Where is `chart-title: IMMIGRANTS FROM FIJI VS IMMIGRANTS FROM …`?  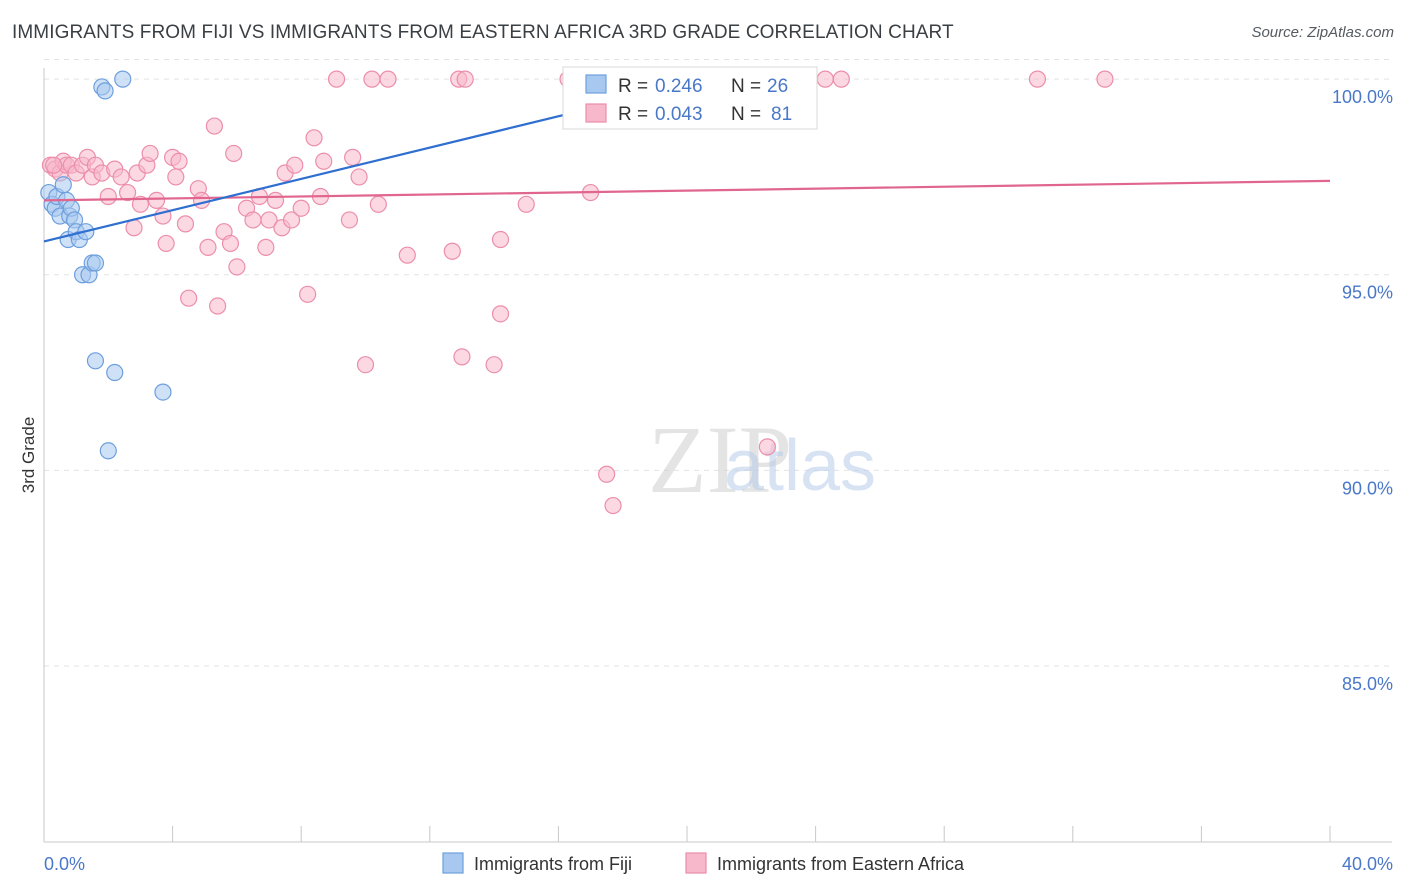 chart-title: IMMIGRANTS FROM FIJI VS IMMIGRANTS FROM … is located at coordinates (483, 32).